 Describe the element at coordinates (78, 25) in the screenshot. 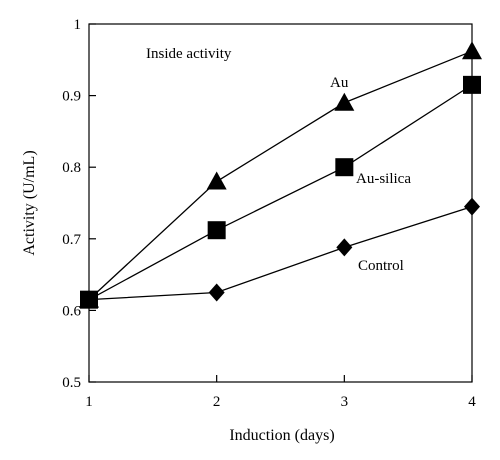

I see `y-tick-label: 1` at that location.